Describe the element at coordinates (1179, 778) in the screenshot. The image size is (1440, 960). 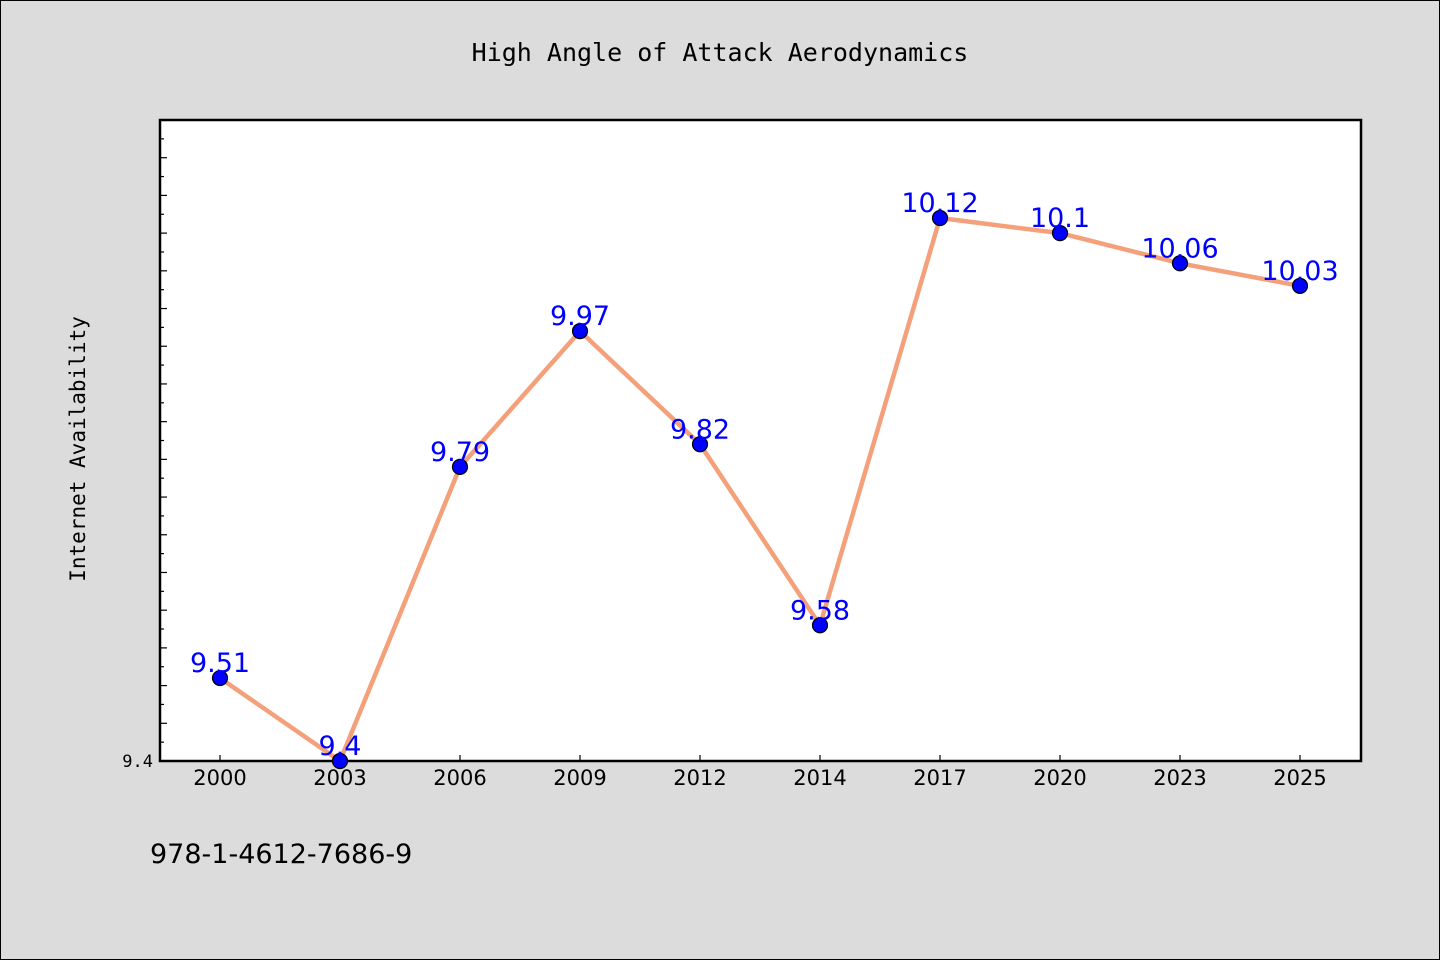
I see `x-tick-label: 2023` at that location.